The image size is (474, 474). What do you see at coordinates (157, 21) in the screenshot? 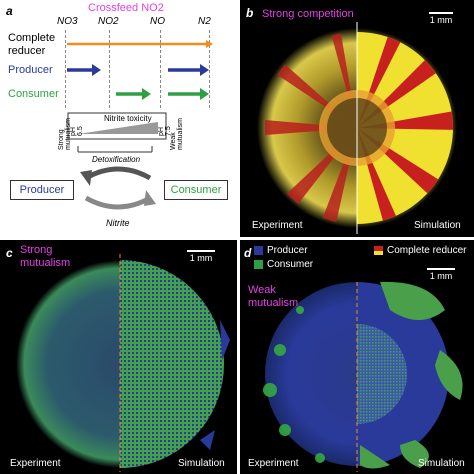
I see `nitrogen-no: NO` at bounding box center [157, 21].